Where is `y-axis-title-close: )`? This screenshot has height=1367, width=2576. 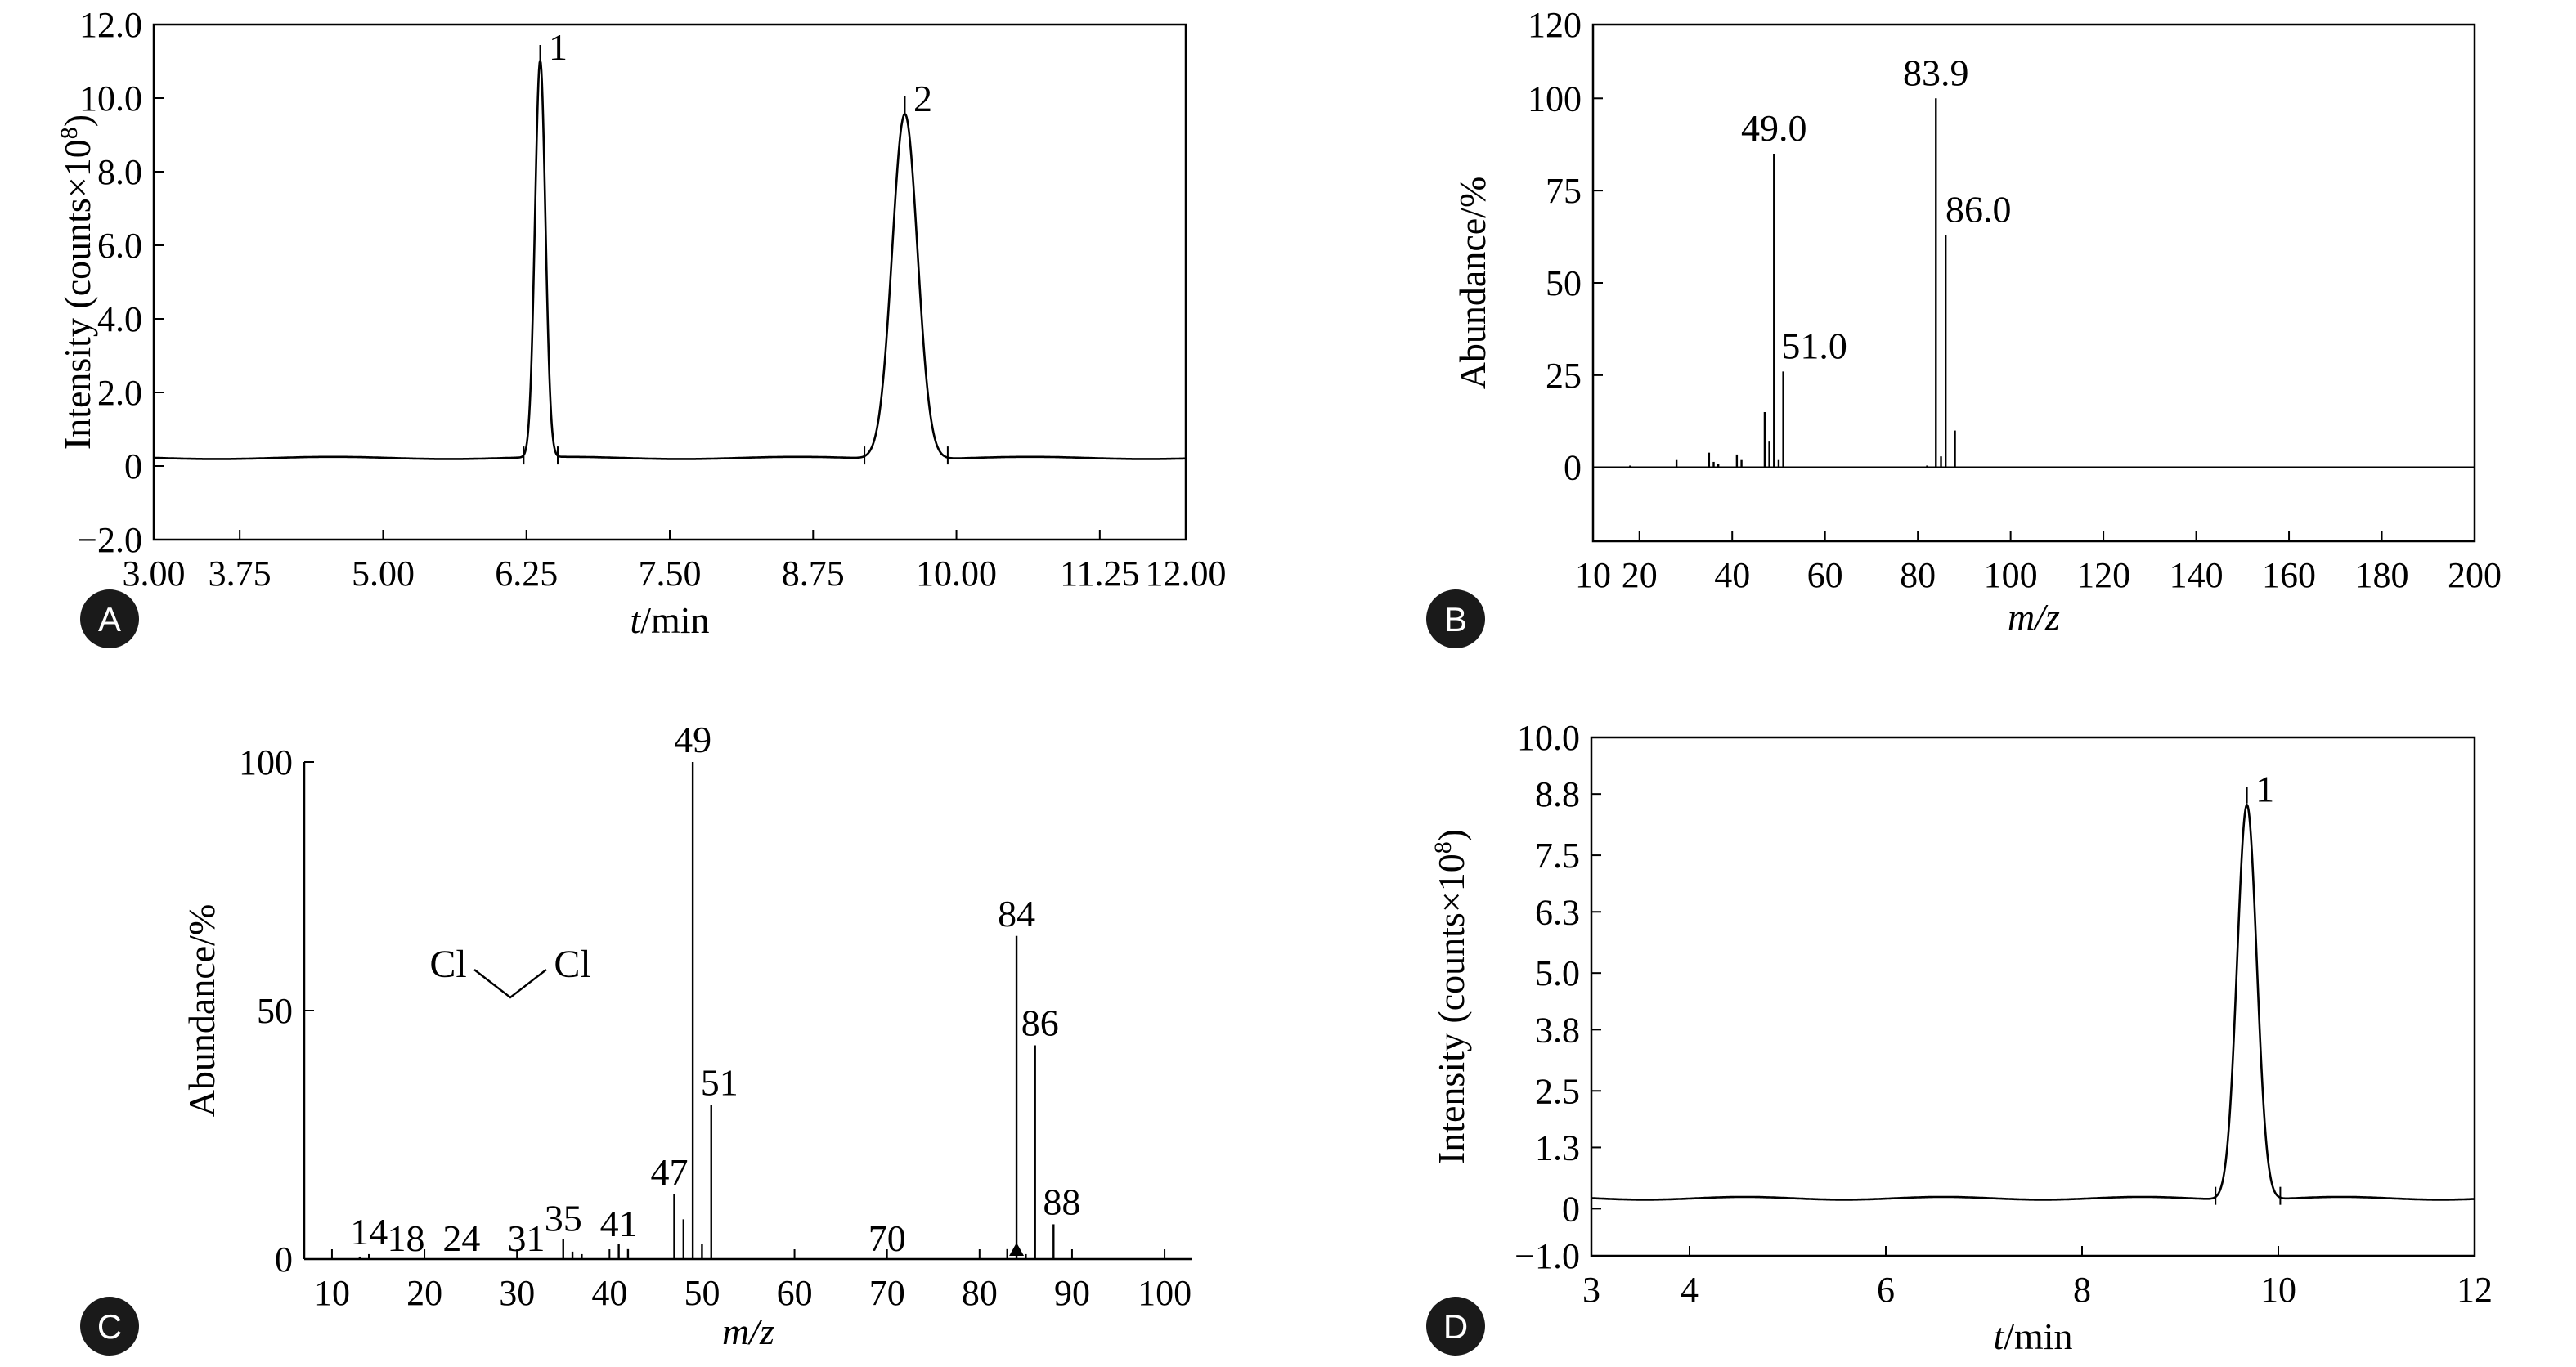 y-axis-title-close: ) is located at coordinates (1451, 835).